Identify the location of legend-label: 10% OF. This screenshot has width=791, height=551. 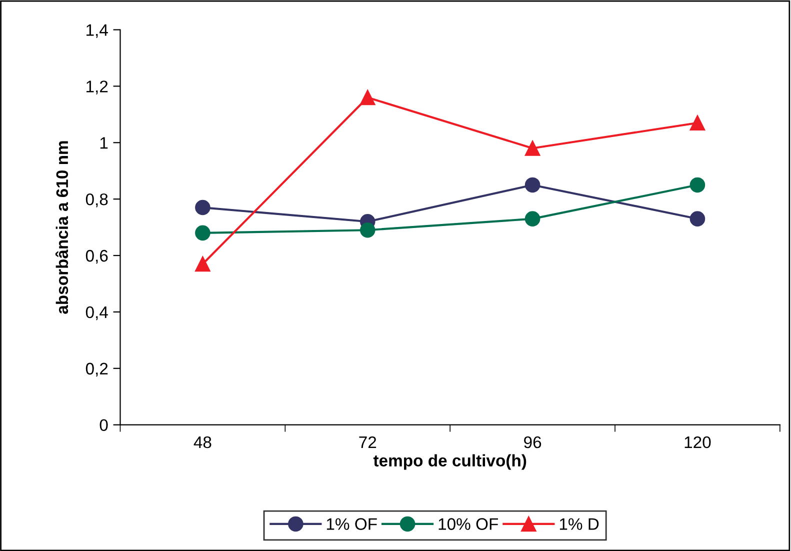
(468, 524).